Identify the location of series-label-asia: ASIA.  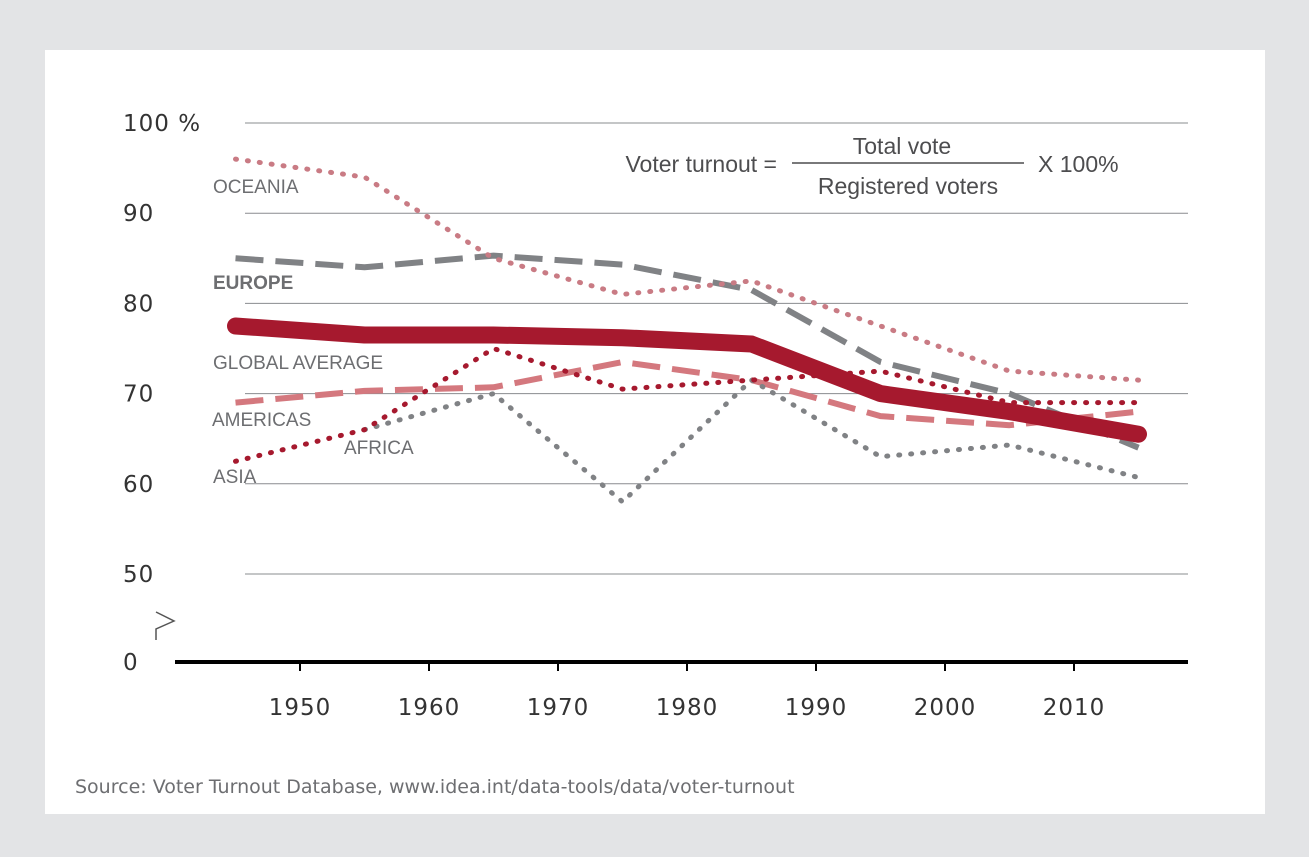
(235, 477).